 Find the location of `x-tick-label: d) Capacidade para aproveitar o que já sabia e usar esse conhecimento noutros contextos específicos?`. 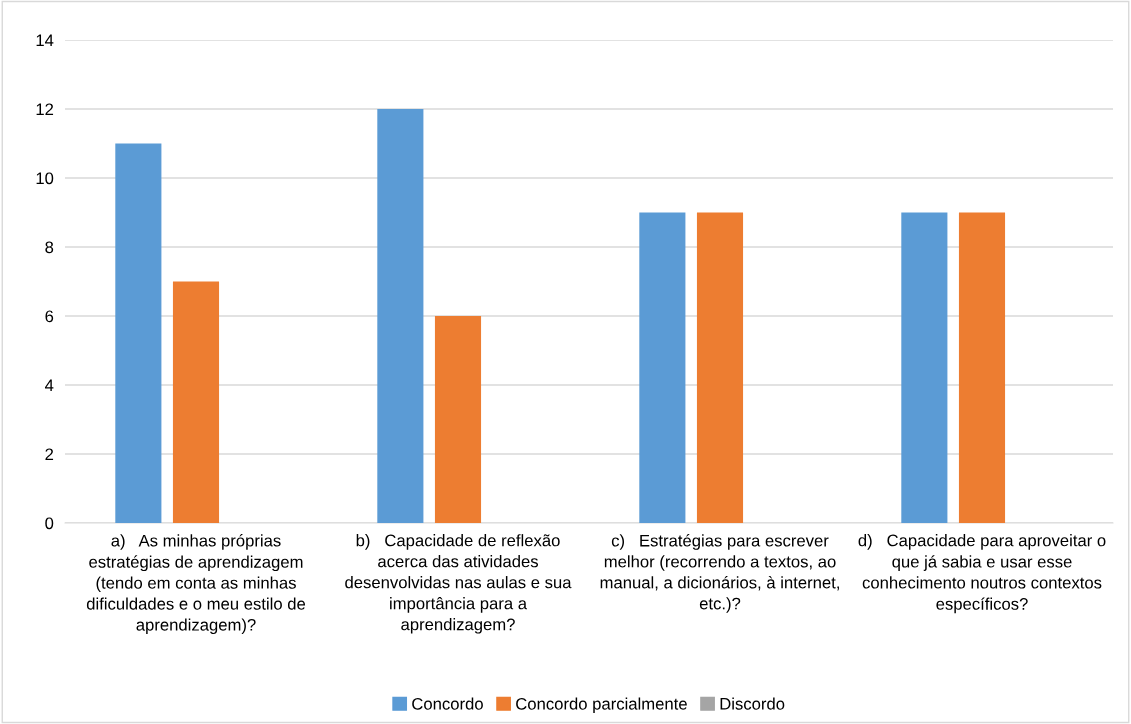

x-tick-label: d) Capacidade para aproveitar o que já sabia e usar esse conhecimento noutros contextos específicos? is located at coordinates (982, 574).